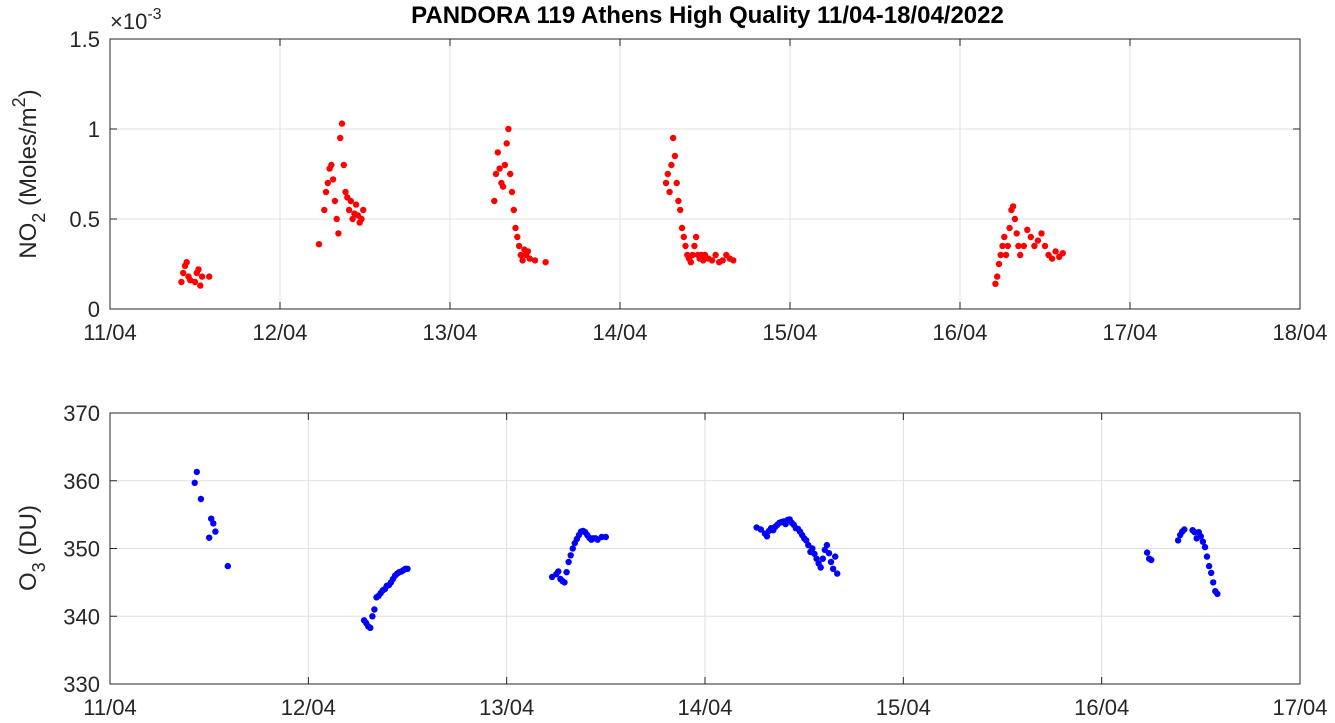  Describe the element at coordinates (94, 129) in the screenshot. I see `y-tick-label: 1` at that location.